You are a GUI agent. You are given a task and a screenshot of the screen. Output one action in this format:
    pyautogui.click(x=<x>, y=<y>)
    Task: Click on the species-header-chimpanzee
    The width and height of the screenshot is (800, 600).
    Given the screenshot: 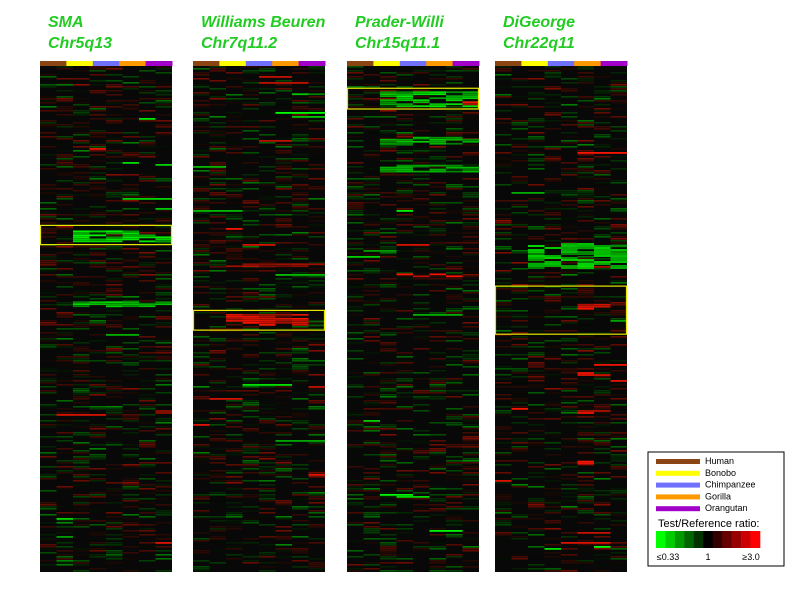 What is the action you would take?
    pyautogui.click(x=561, y=63)
    